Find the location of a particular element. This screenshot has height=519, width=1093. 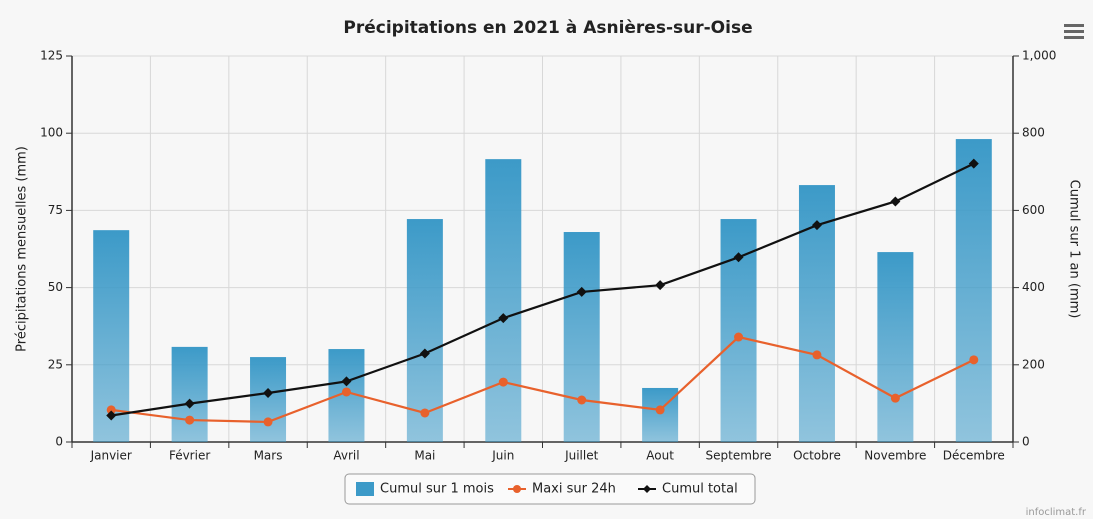

y2-tick-label: 1,000 is located at coordinates (1039, 56).